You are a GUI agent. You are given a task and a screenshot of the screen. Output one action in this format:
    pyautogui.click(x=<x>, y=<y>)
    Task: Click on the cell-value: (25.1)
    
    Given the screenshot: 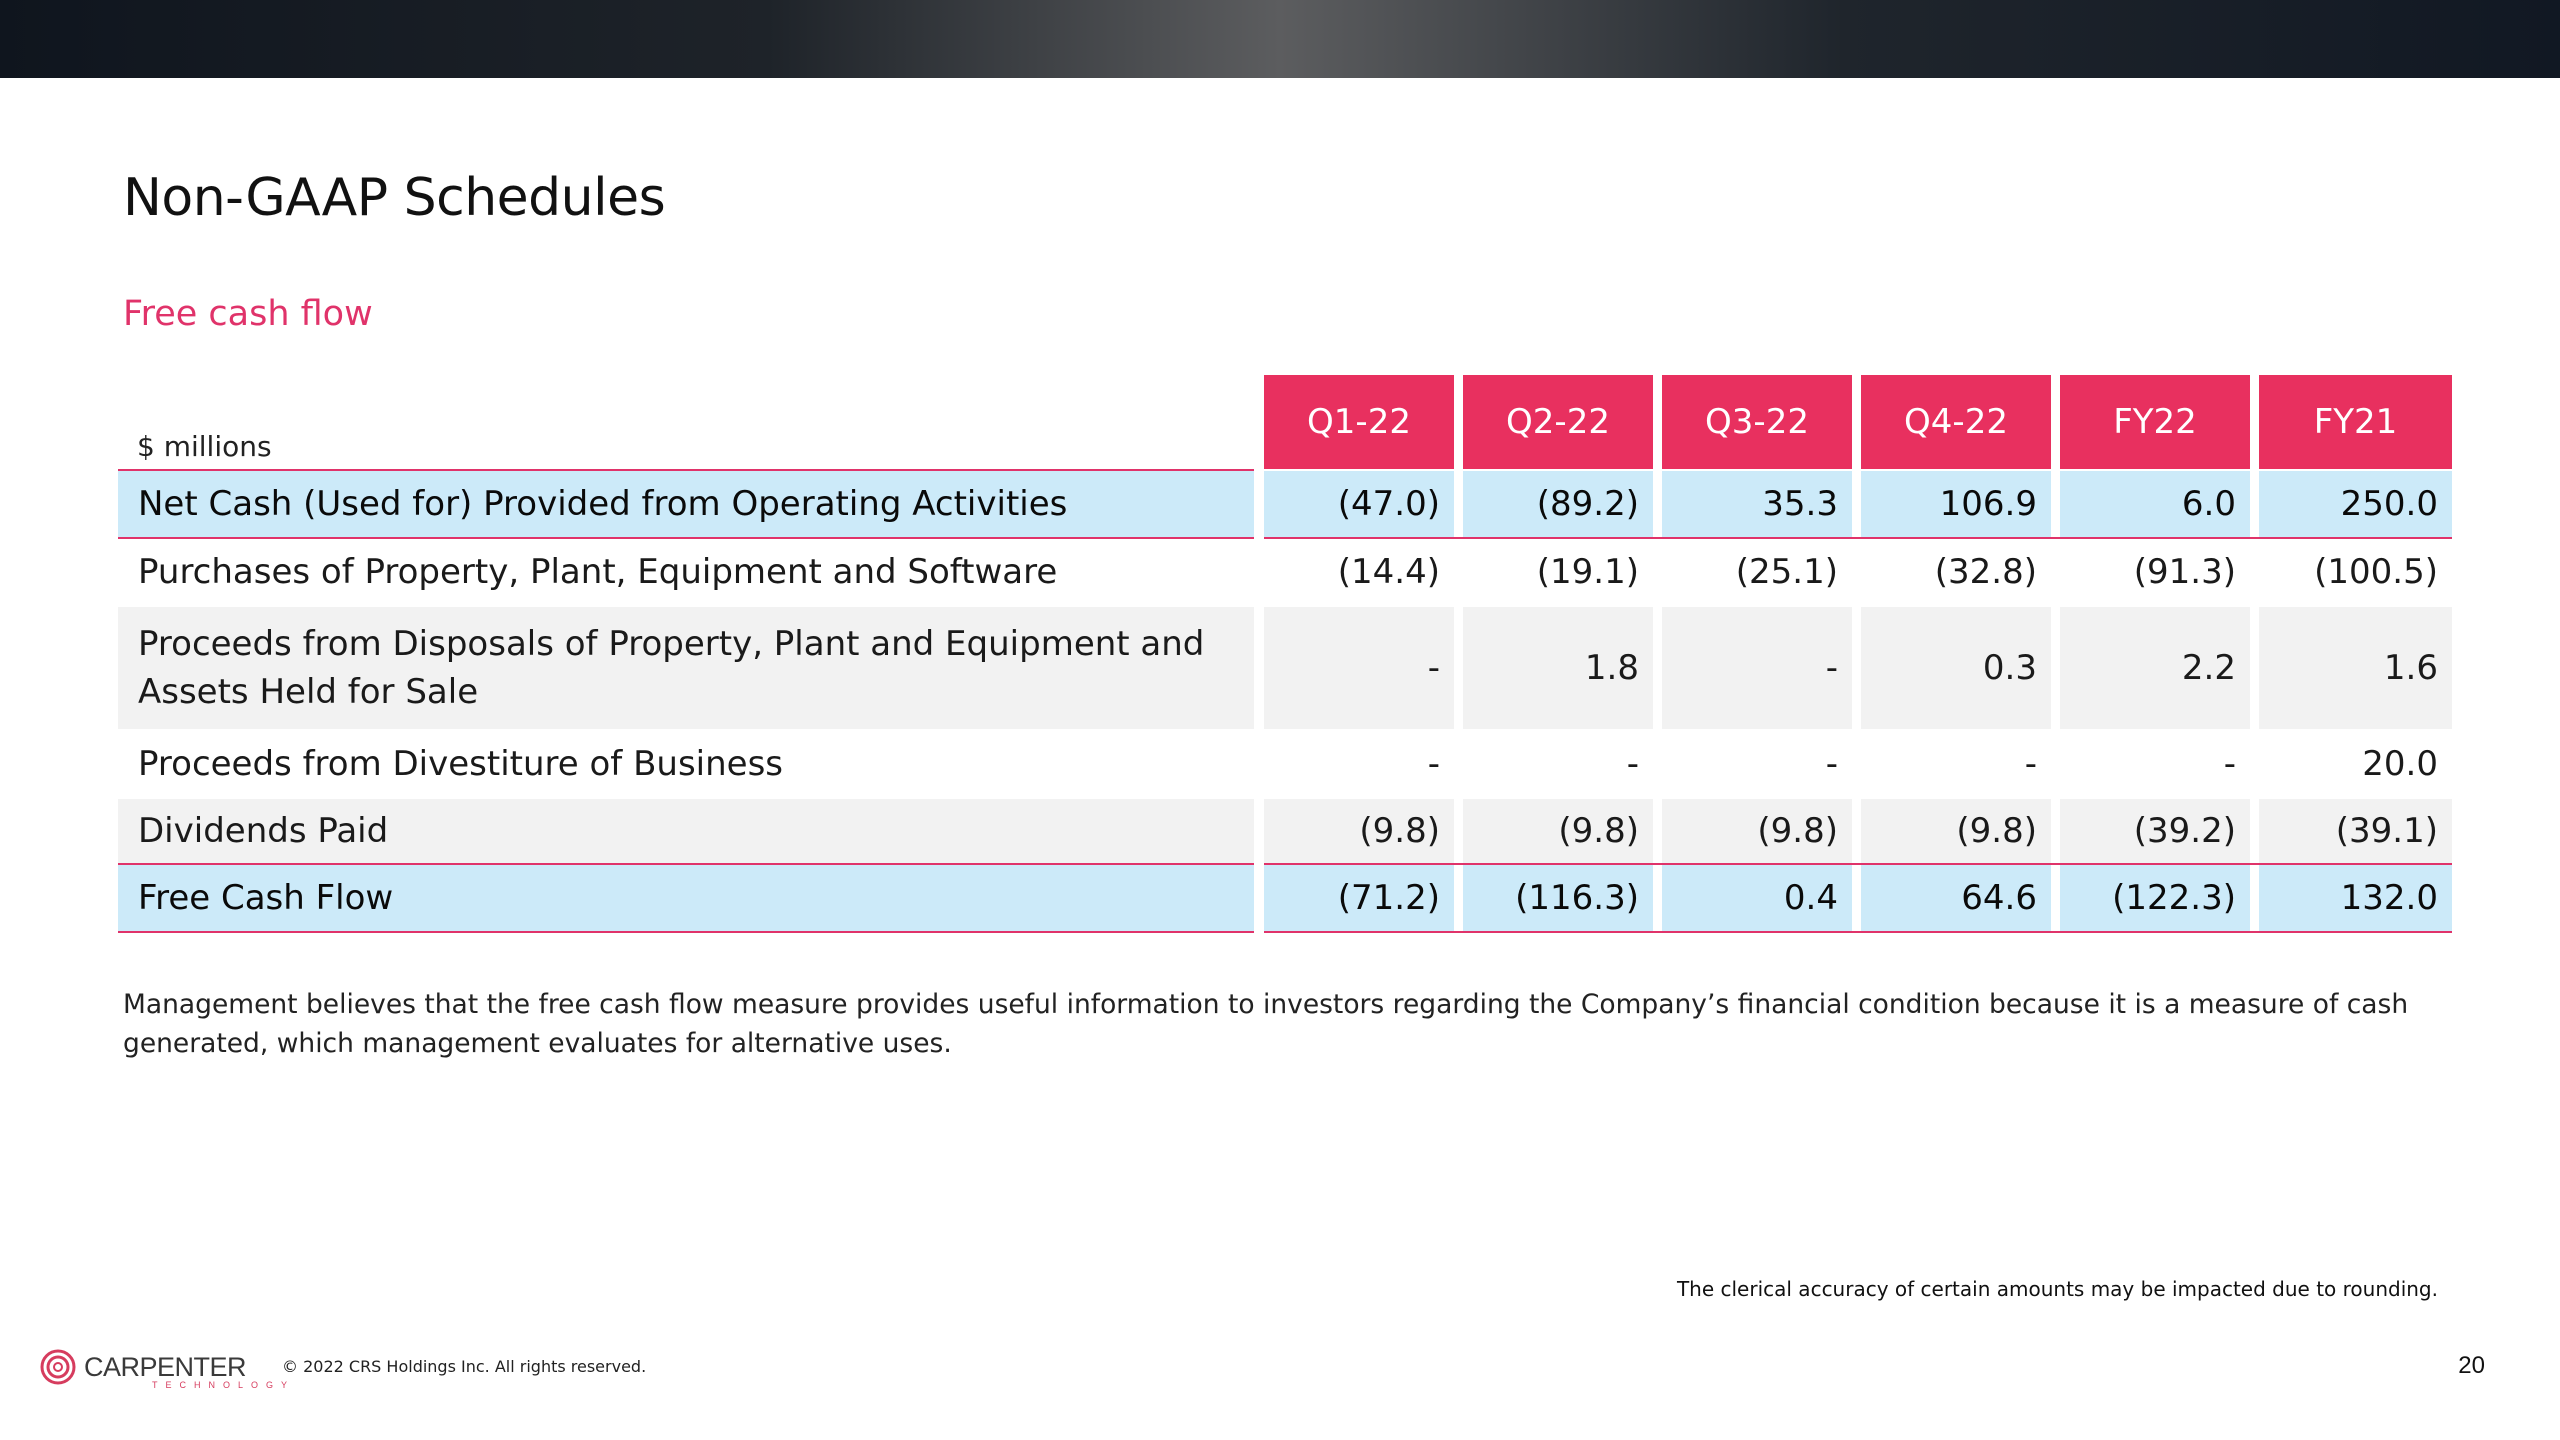 What is the action you would take?
    pyautogui.click(x=1786, y=572)
    